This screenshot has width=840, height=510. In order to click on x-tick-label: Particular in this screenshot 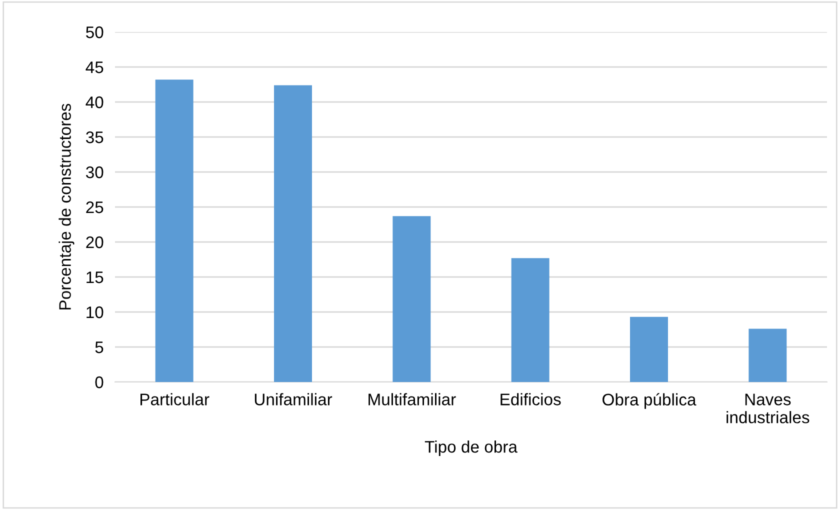, I will do `click(175, 399)`.